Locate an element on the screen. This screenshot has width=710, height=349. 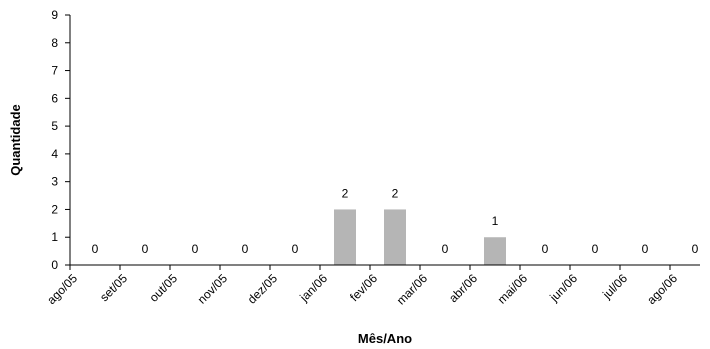
x-tick-label: jan/06 is located at coordinates (313, 288).